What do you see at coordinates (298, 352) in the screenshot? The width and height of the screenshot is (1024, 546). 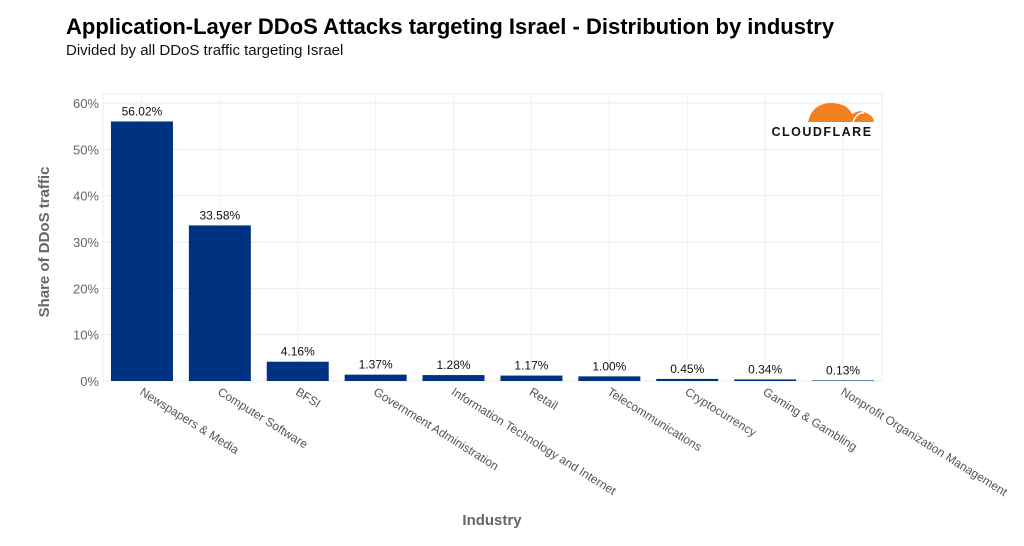 I see `data-label: 4.16%` at bounding box center [298, 352].